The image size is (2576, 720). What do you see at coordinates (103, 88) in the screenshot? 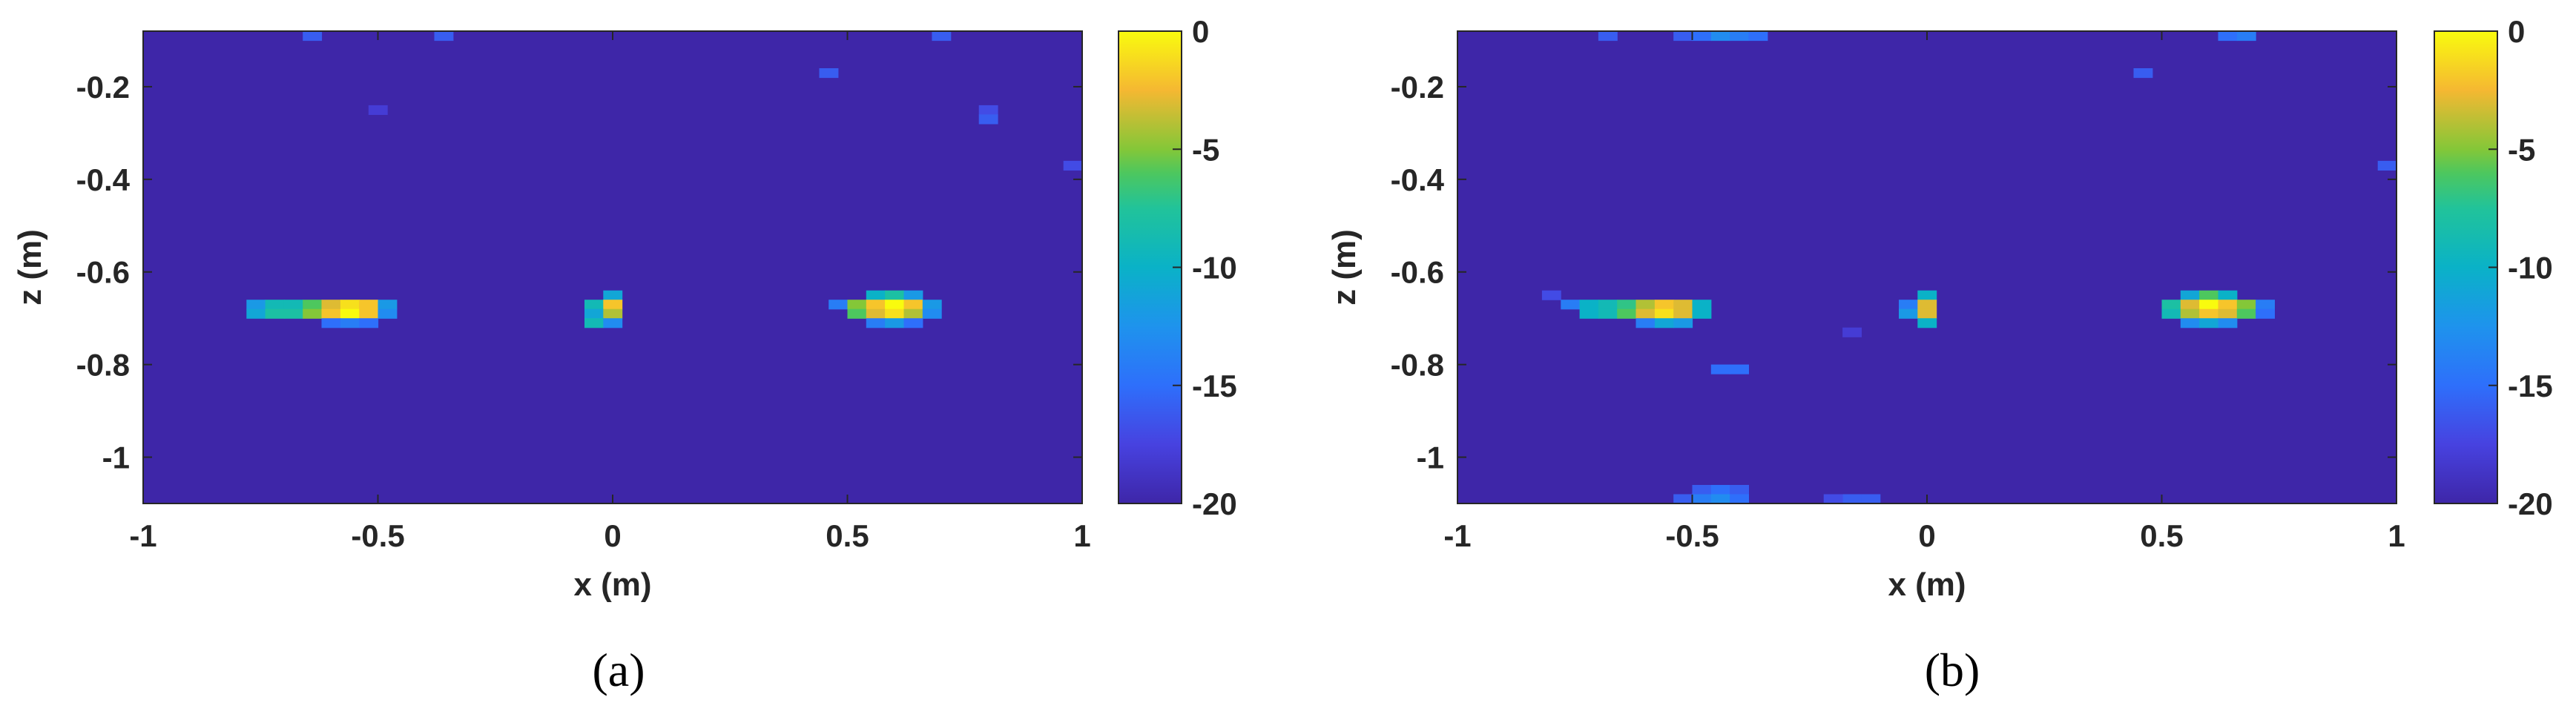
I see `y-tick-label: -0.2` at bounding box center [103, 88].